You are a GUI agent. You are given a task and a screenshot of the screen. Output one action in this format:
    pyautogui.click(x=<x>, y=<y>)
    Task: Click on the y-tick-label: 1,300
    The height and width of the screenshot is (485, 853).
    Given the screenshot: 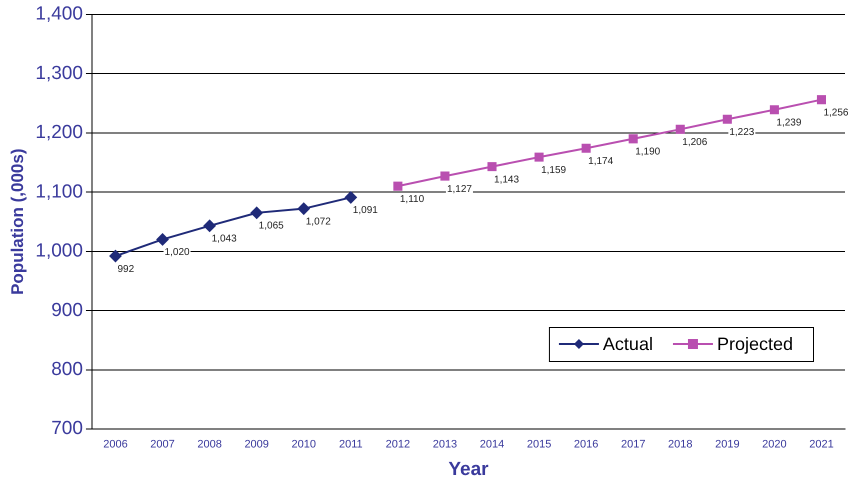 What is the action you would take?
    pyautogui.click(x=59, y=73)
    